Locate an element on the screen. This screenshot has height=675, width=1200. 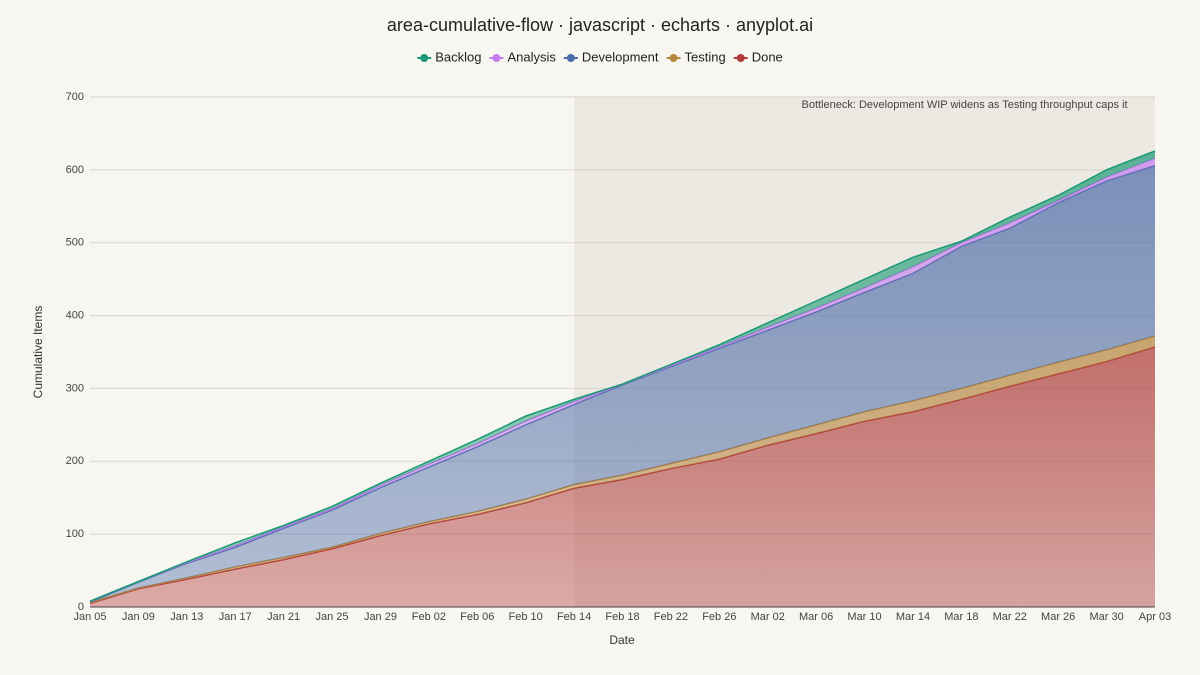
x-tick-label: Jan 17 is located at coordinates (235, 617).